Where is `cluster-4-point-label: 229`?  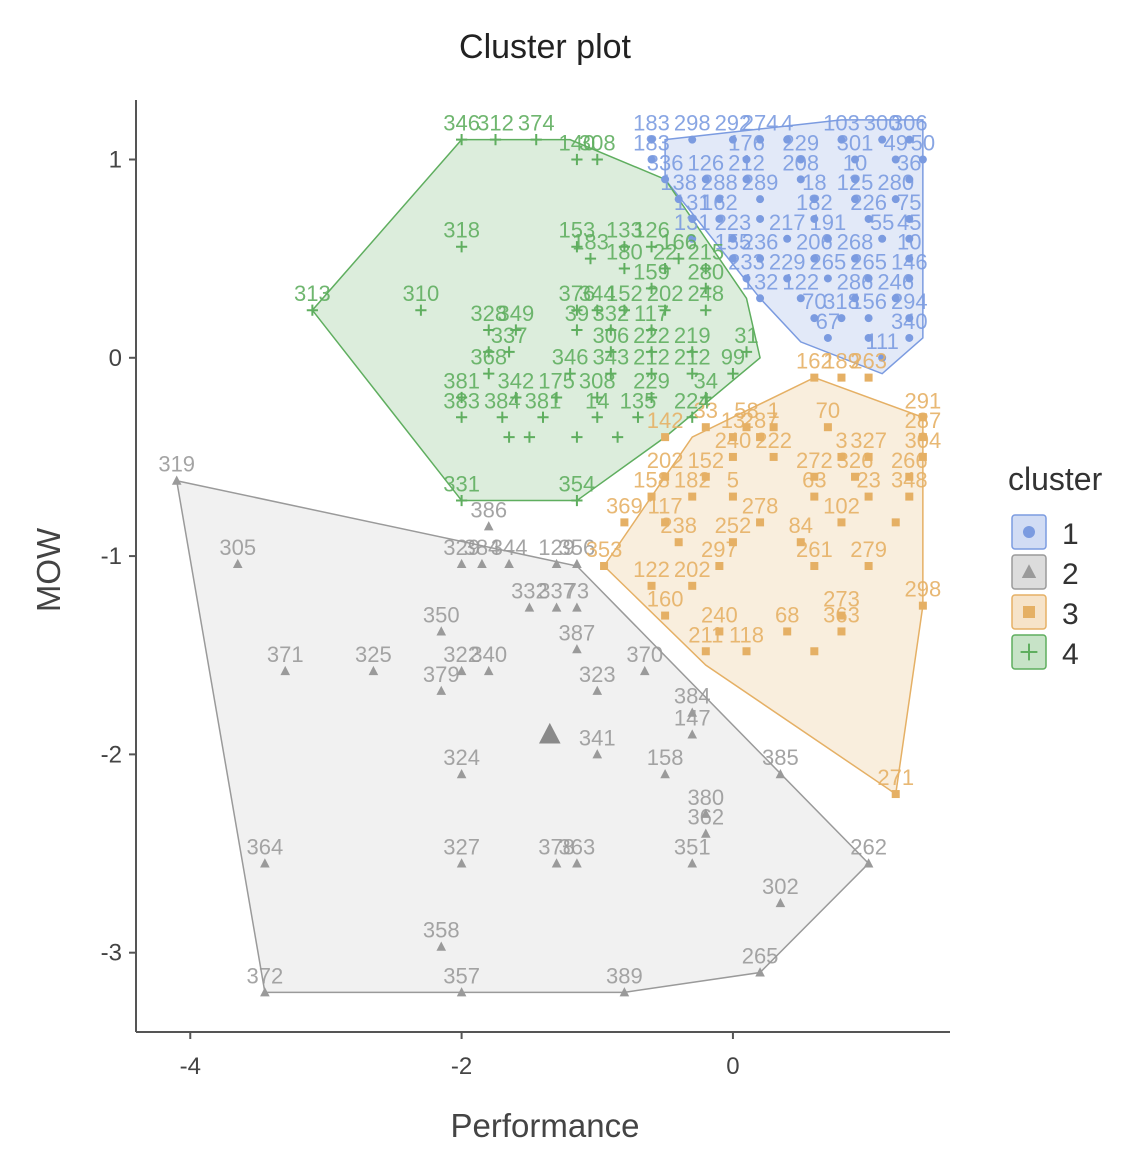
cluster-4-point-label: 229 is located at coordinates (651, 380).